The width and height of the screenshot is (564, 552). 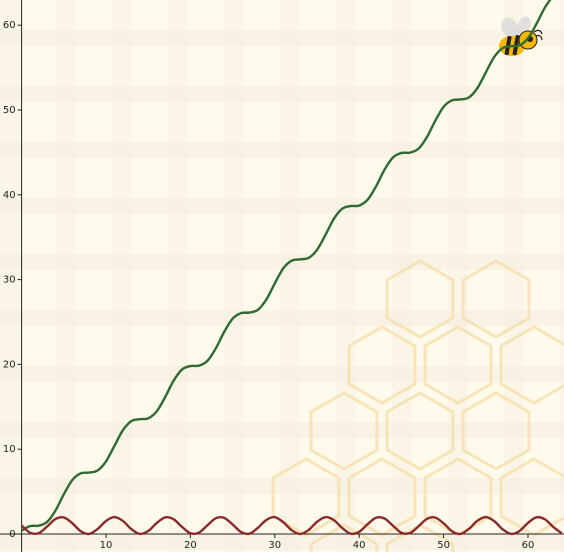 I want to click on x-tick-label: 20, so click(x=190, y=545).